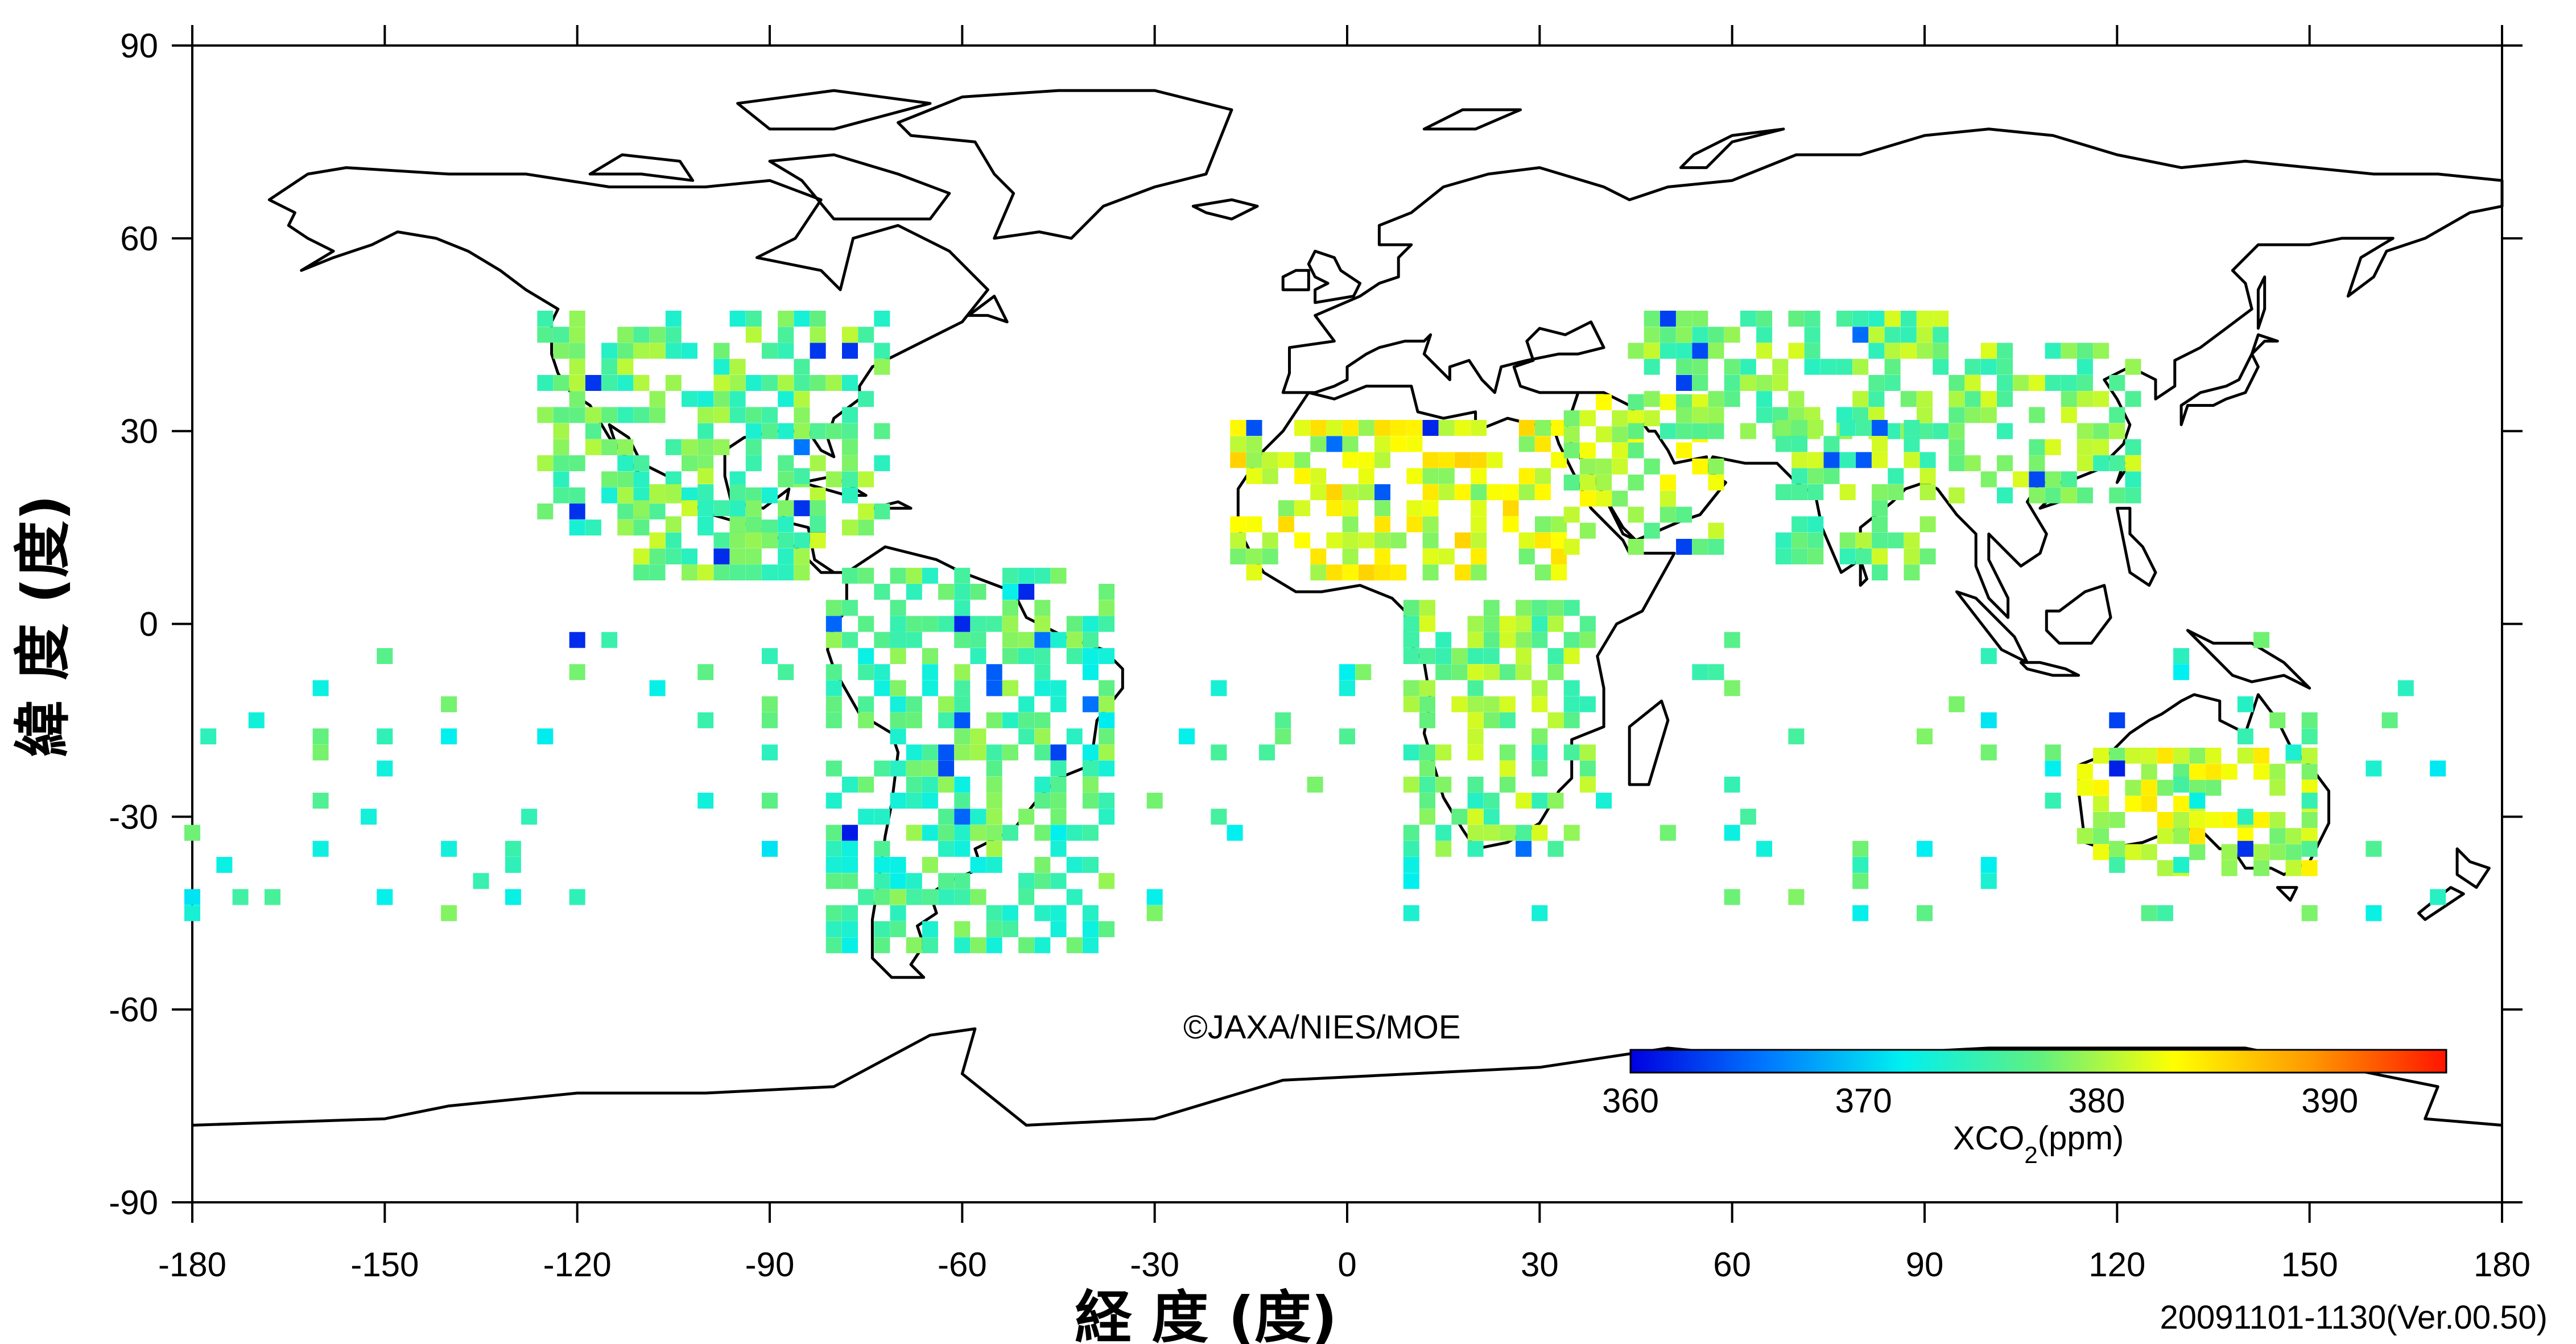 The height and width of the screenshot is (1344, 2576). What do you see at coordinates (2117, 1265) in the screenshot?
I see `x-tick-label: 120` at bounding box center [2117, 1265].